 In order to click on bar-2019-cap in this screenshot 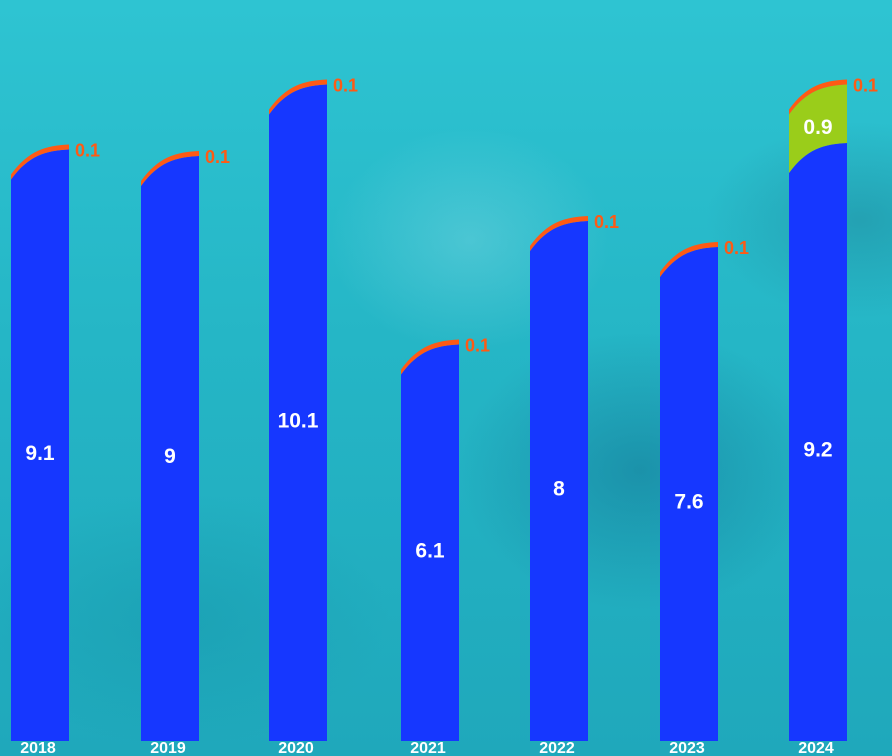, I will do `click(170, 168)`.